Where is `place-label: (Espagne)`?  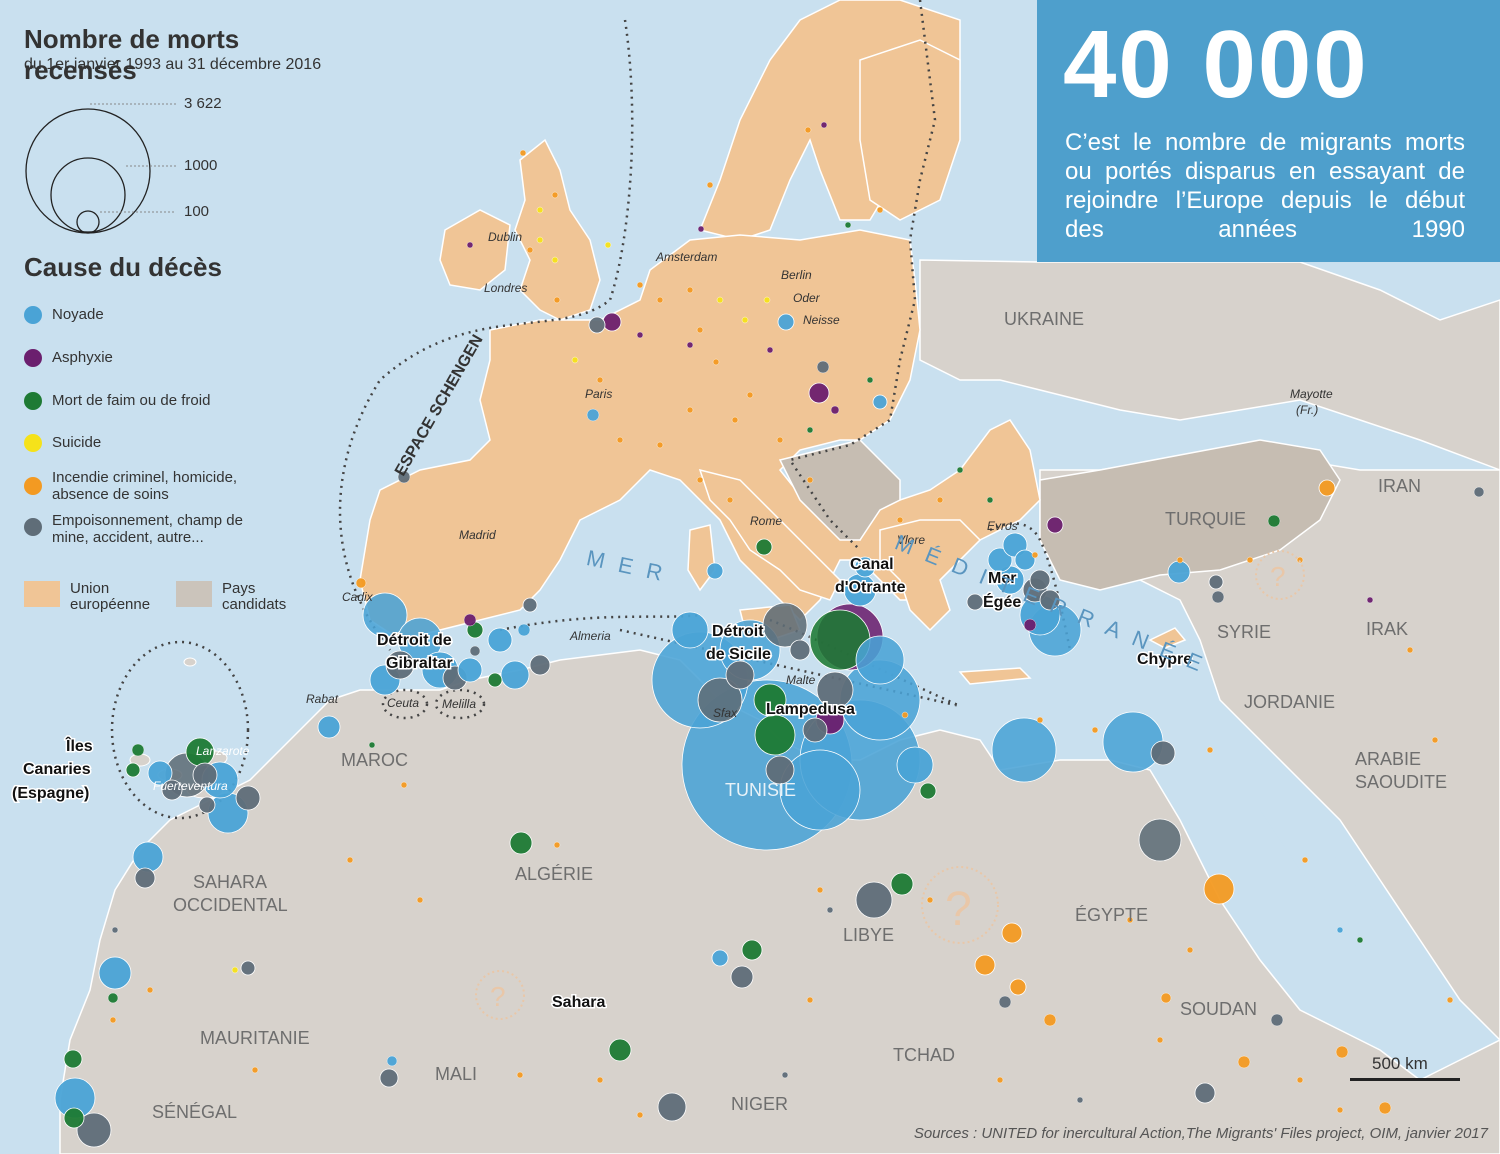 place-label: (Espagne) is located at coordinates (50, 793).